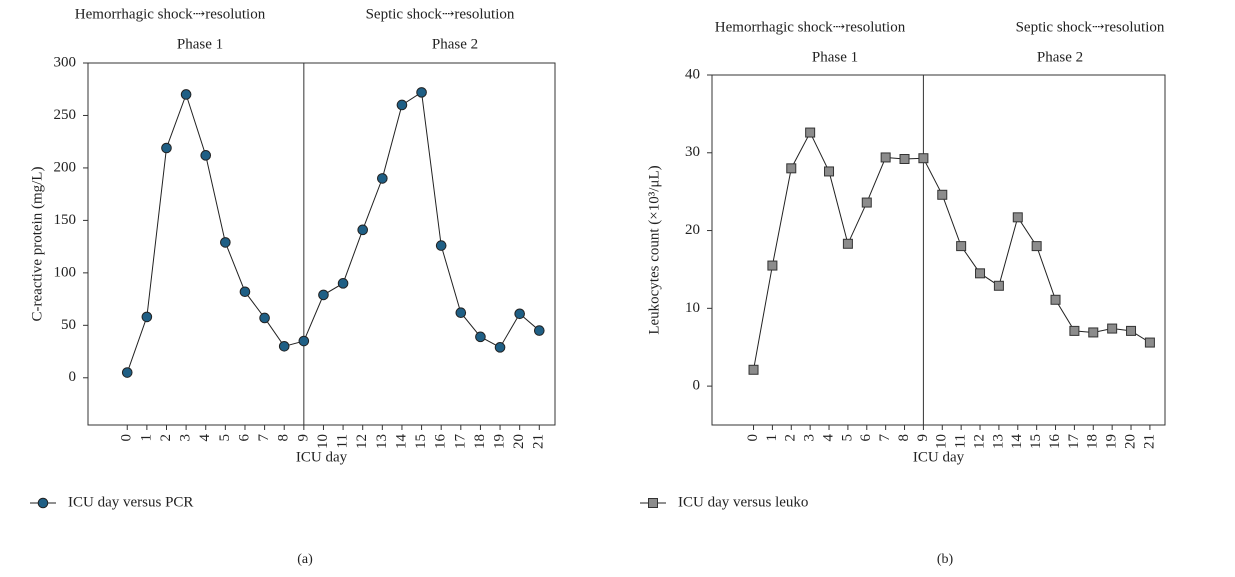  Describe the element at coordinates (130, 502) in the screenshot. I see `legend-label: ICU day versus PCR` at that location.